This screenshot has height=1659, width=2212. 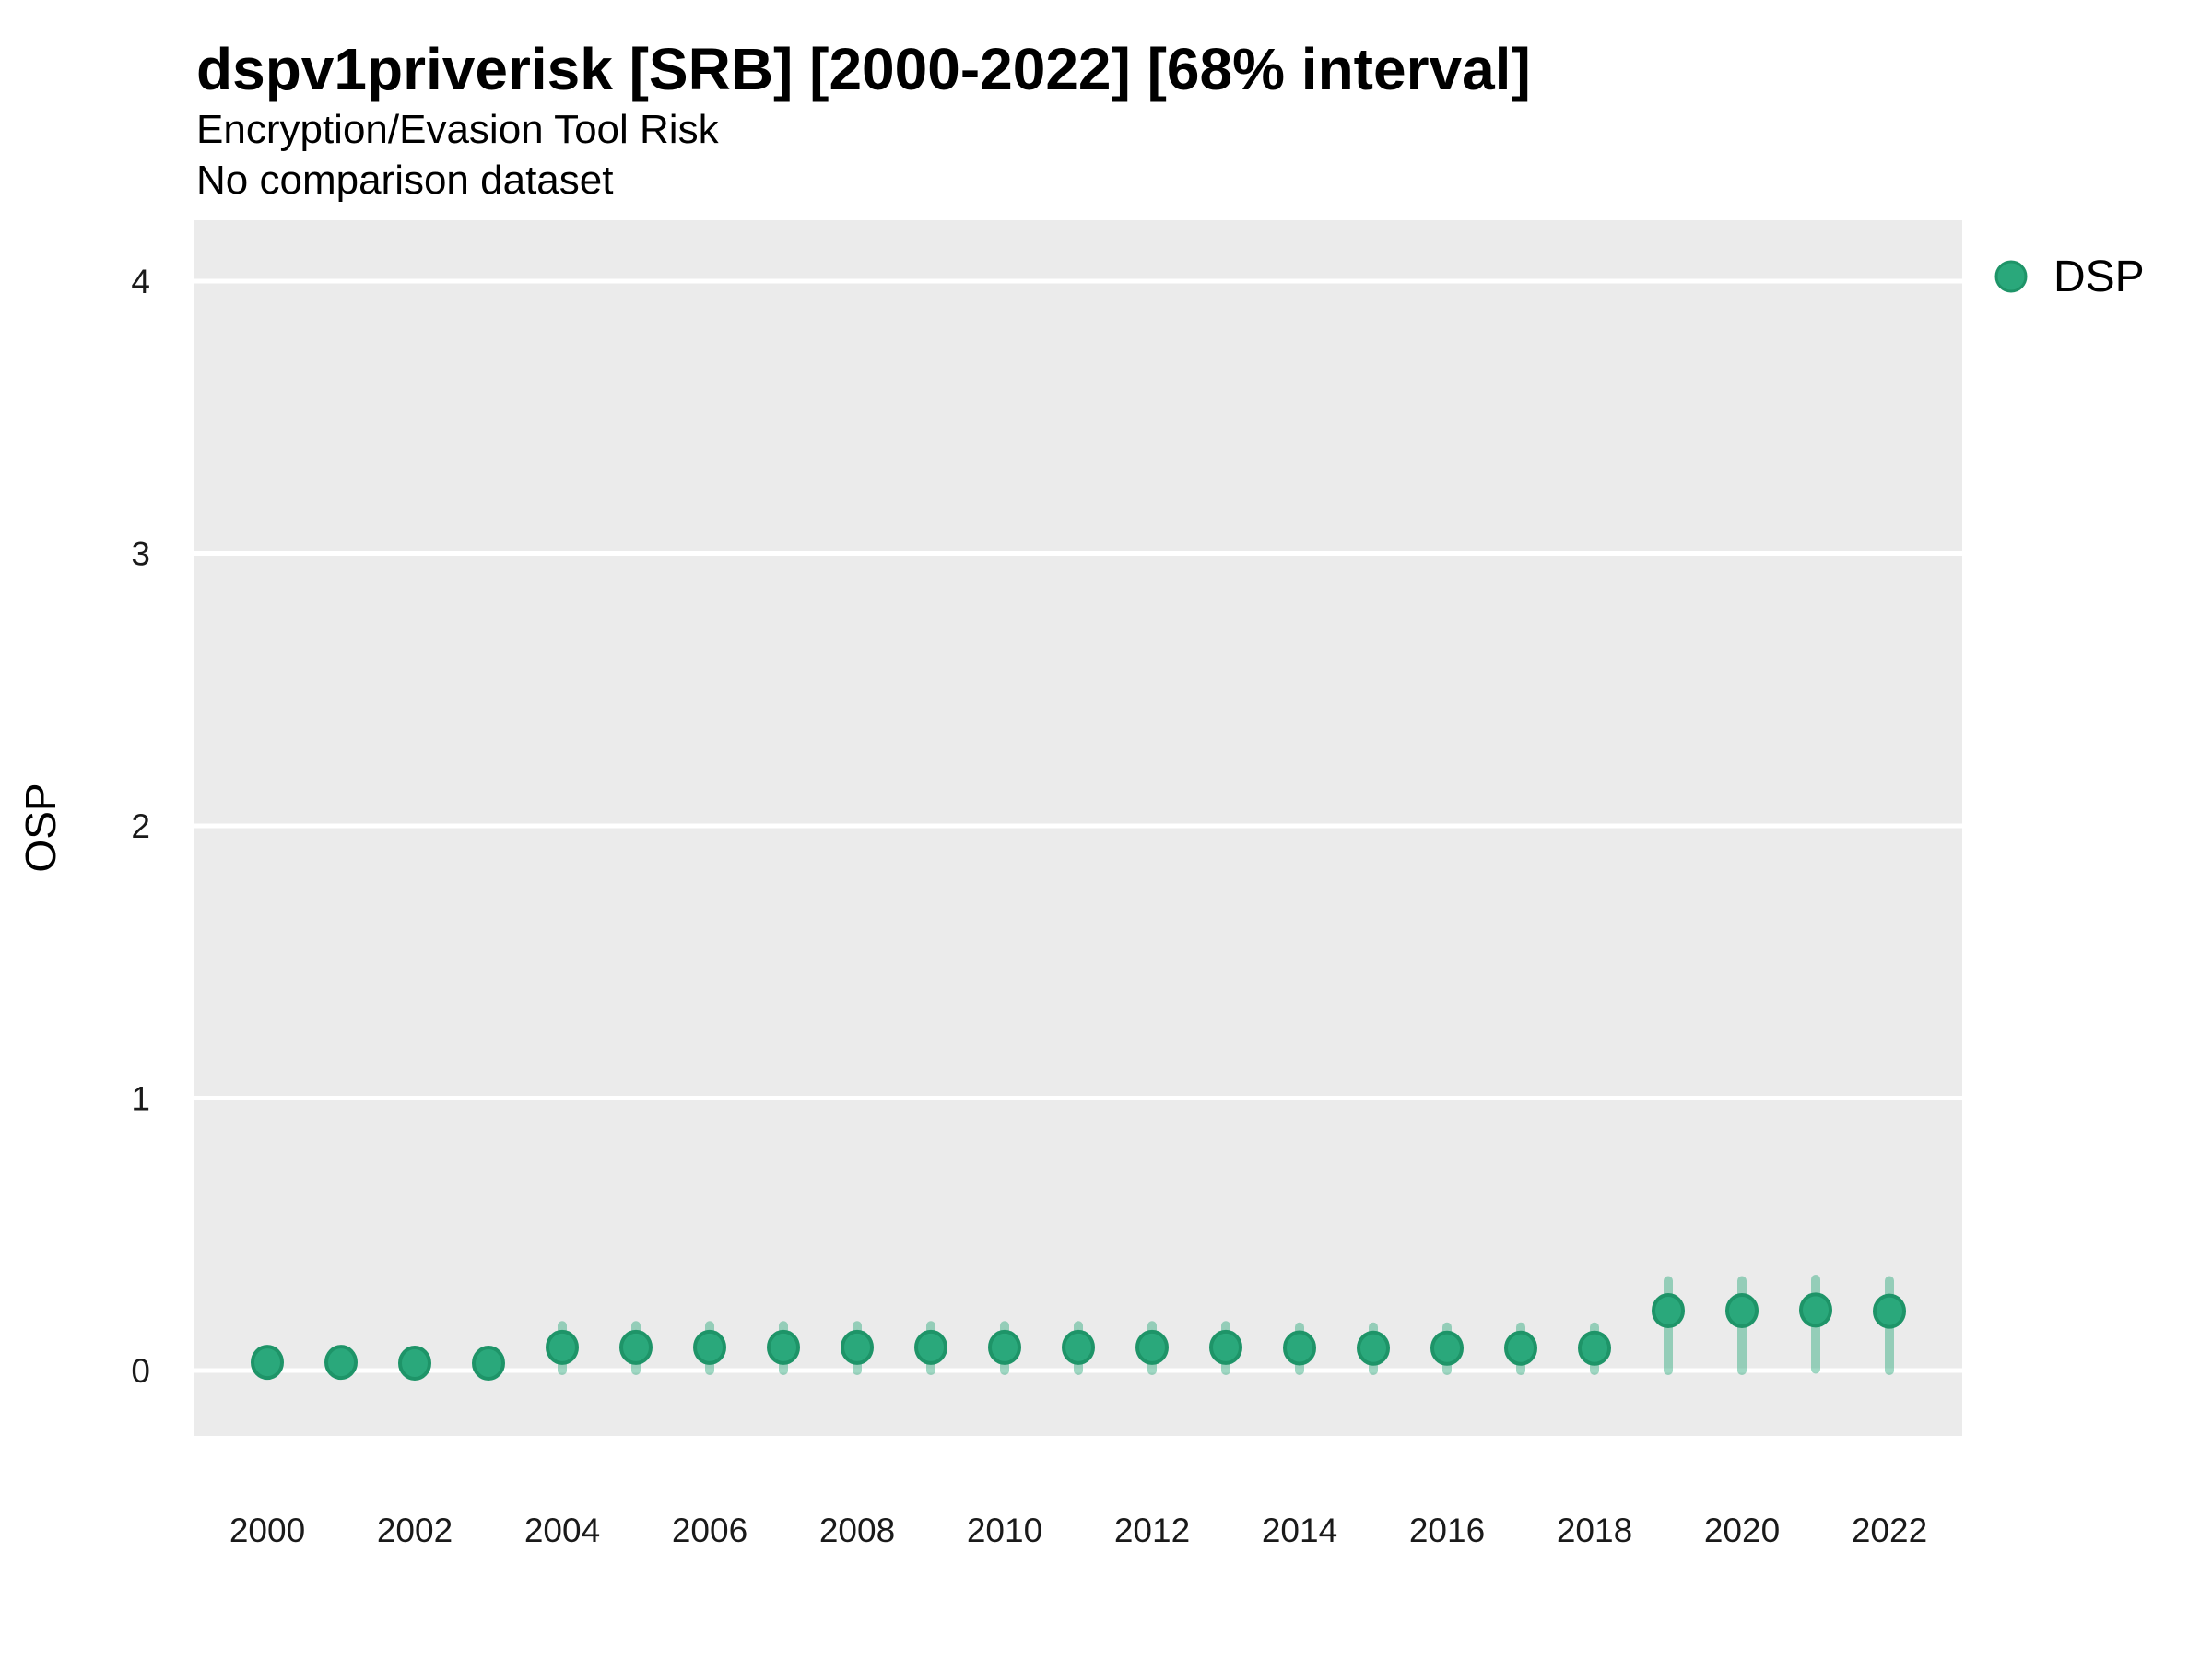 What do you see at coordinates (1004, 1347) in the screenshot?
I see `data-point-2010` at bounding box center [1004, 1347].